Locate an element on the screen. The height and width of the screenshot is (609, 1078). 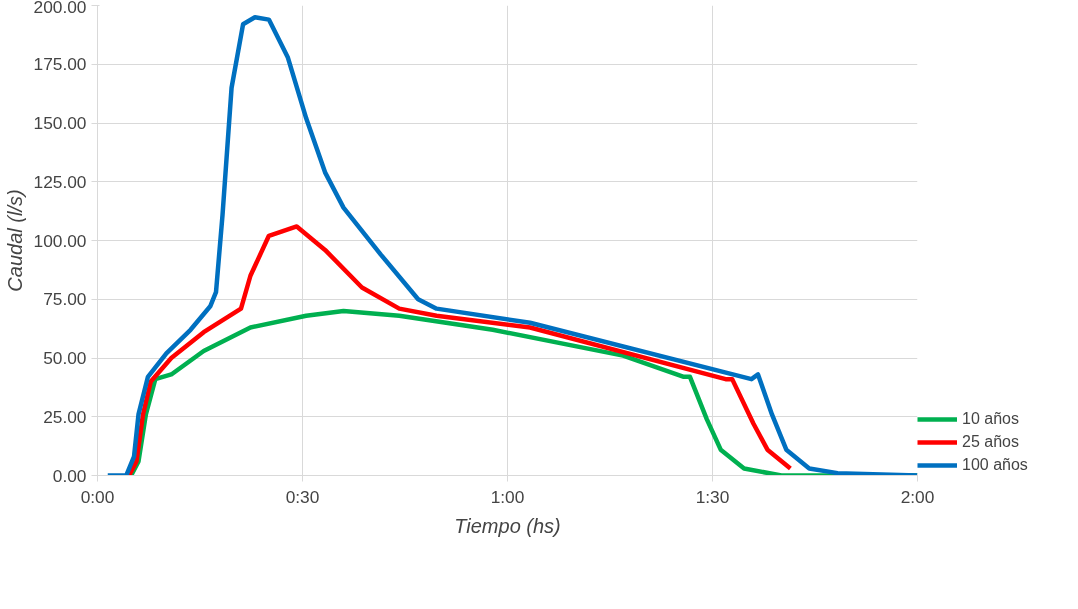
y-tick-label: 75.00 is located at coordinates (65, 299).